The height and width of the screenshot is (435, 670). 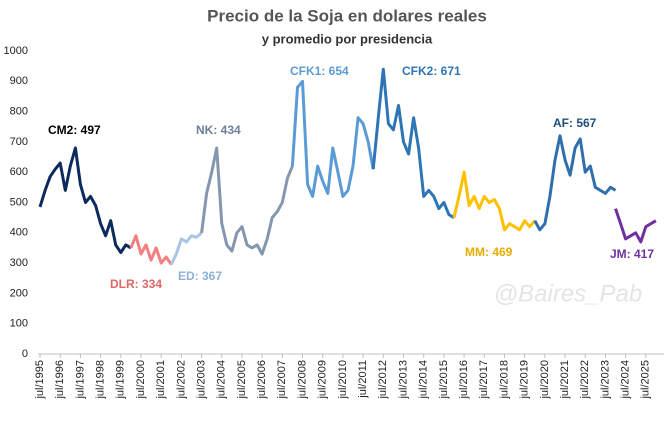 I want to click on x-tick-label: jul/1996, so click(x=60, y=380).